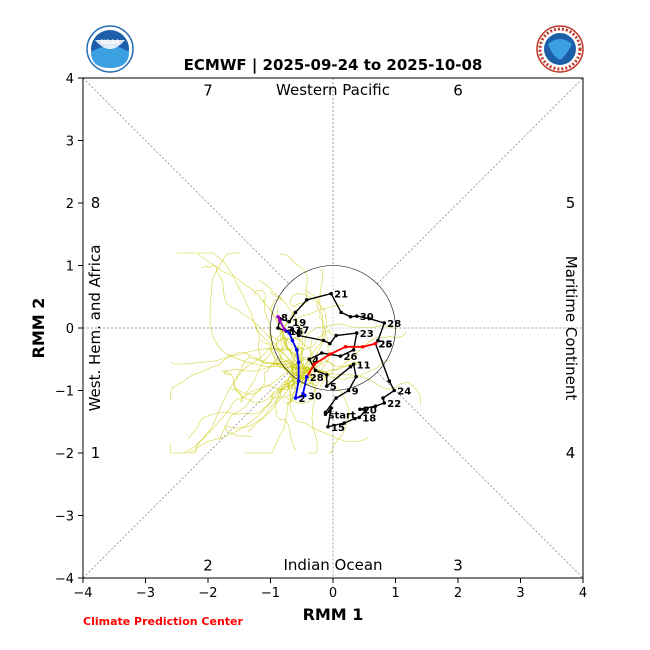  What do you see at coordinates (82, 593) in the screenshot?
I see `x-tick-label: −4` at bounding box center [82, 593].